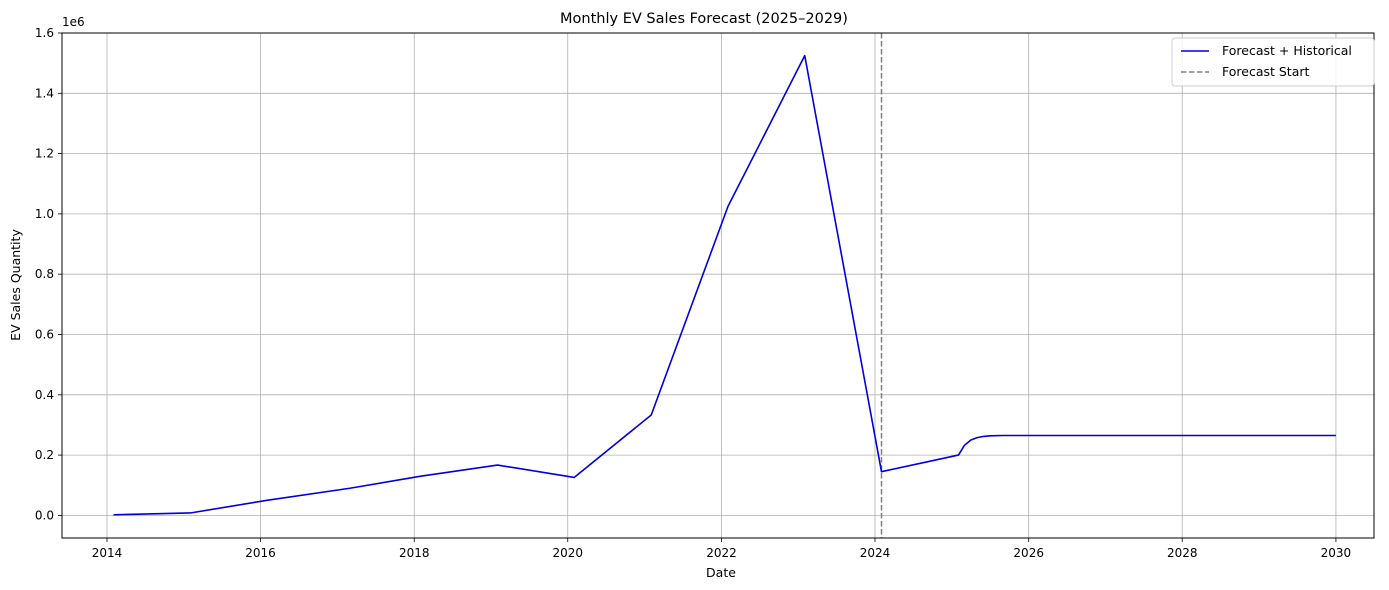 This screenshot has height=590, width=1389. What do you see at coordinates (1287, 50) in the screenshot?
I see `legend-label-forecast-historical: Forecast + Historical` at bounding box center [1287, 50].